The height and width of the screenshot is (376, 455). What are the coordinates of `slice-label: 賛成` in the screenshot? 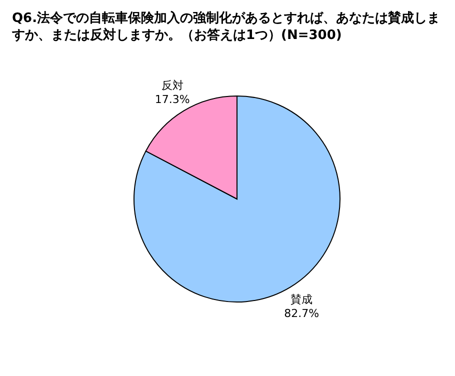 It's located at (301, 299).